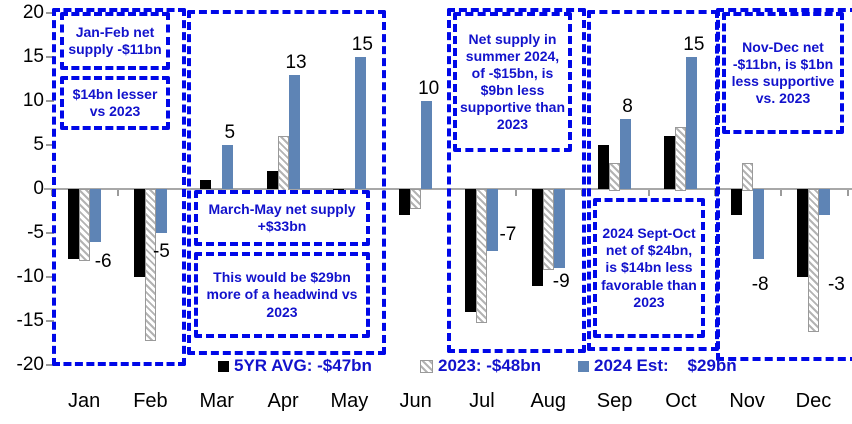 The height and width of the screenshot is (424, 852). I want to click on data-label-may: 15, so click(362, 44).